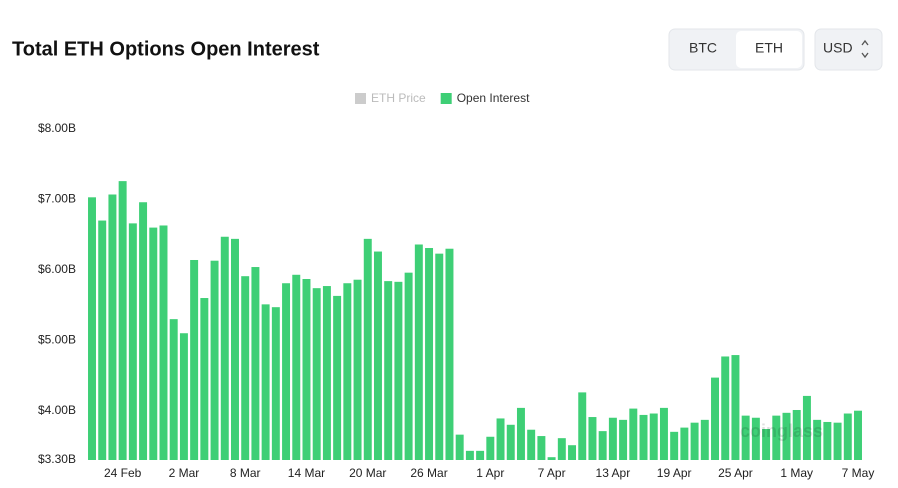 Image resolution: width=898 pixels, height=488 pixels. Describe the element at coordinates (490, 473) in the screenshot. I see `x-tick-label: 1 Apr` at that location.